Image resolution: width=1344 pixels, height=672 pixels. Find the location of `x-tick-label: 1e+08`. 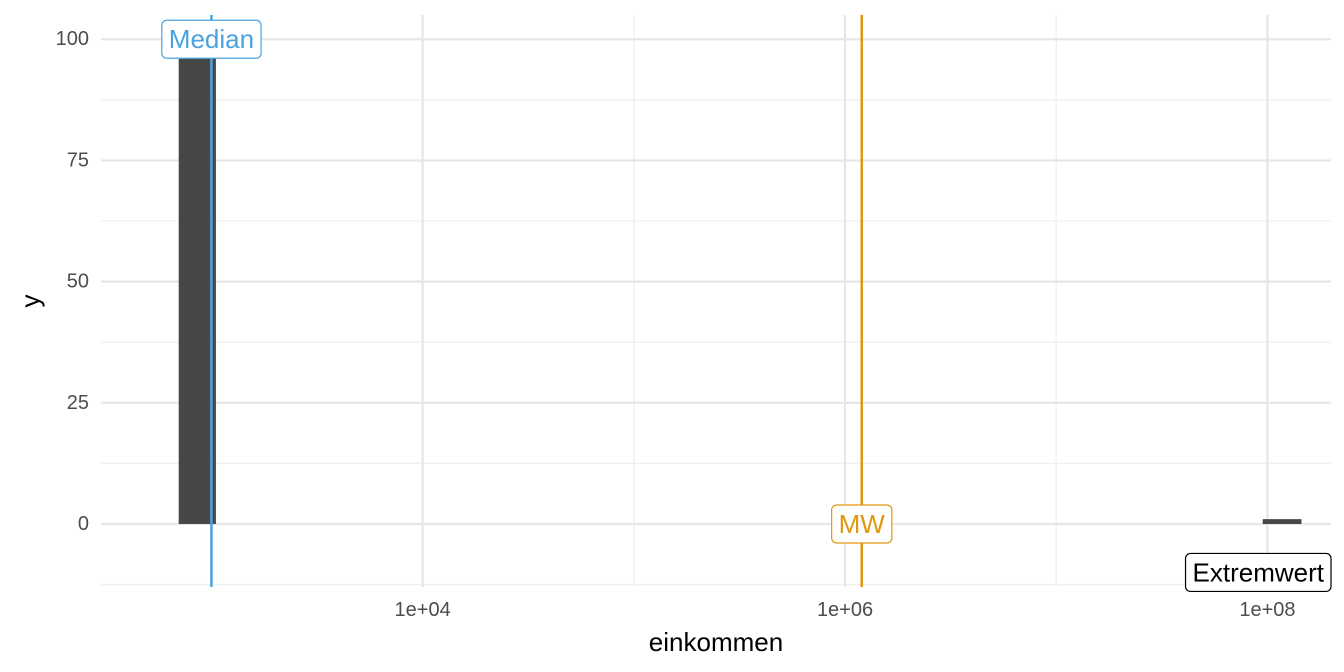

x-tick-label: 1e+08 is located at coordinates (1267, 610).